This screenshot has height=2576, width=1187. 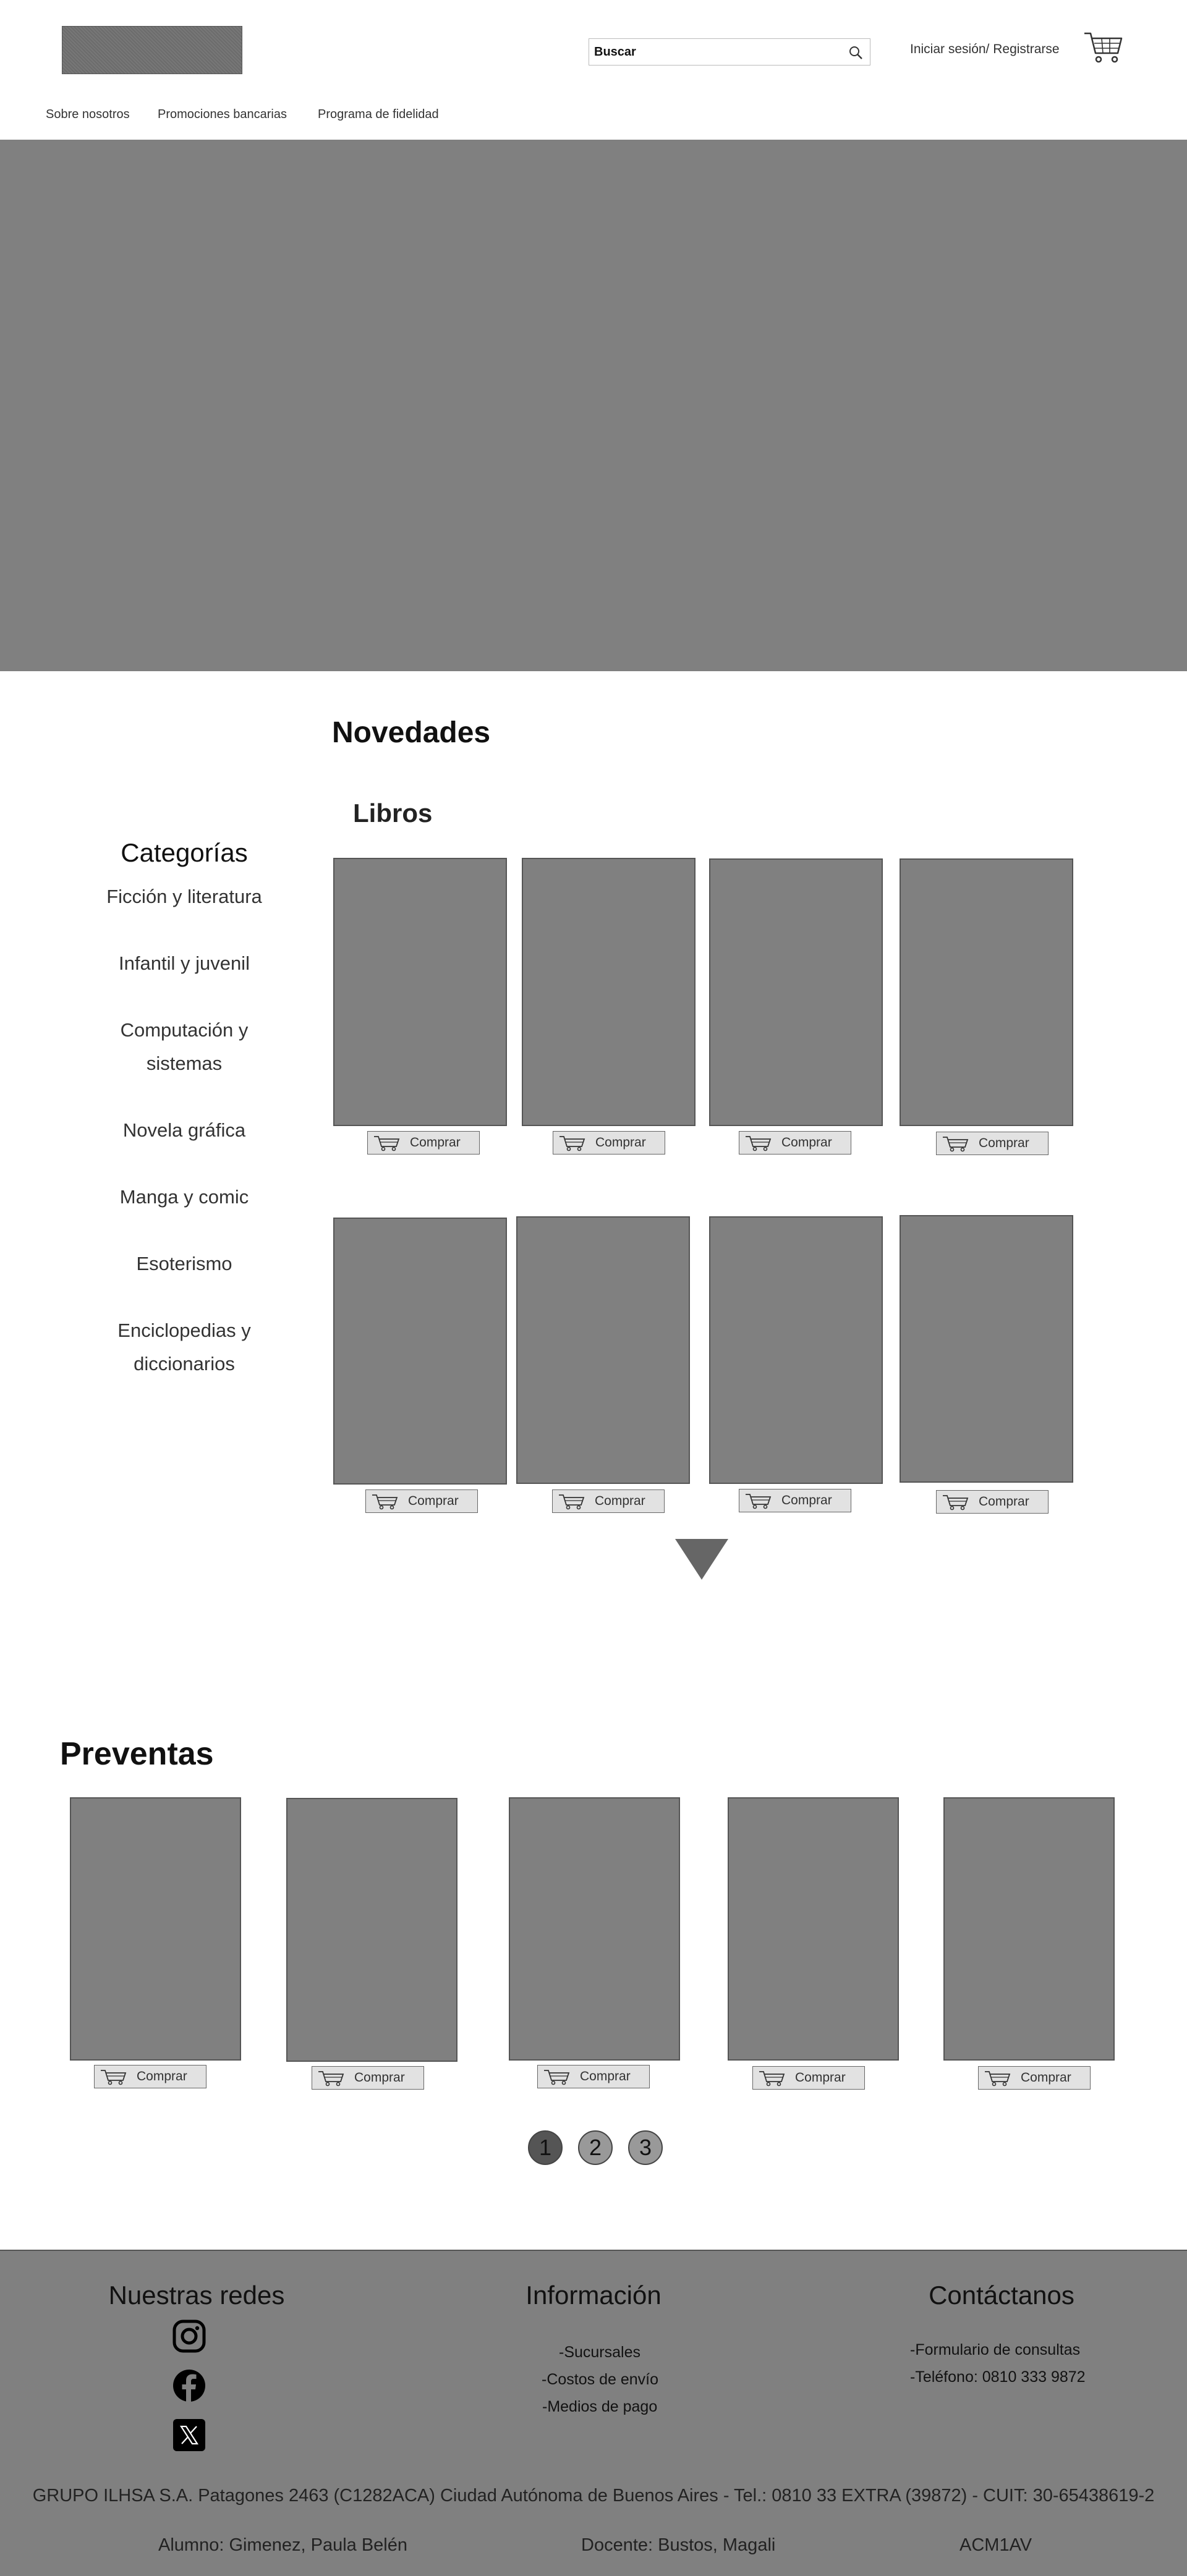 I want to click on footer-info-title: Información, so click(x=593, y=2295).